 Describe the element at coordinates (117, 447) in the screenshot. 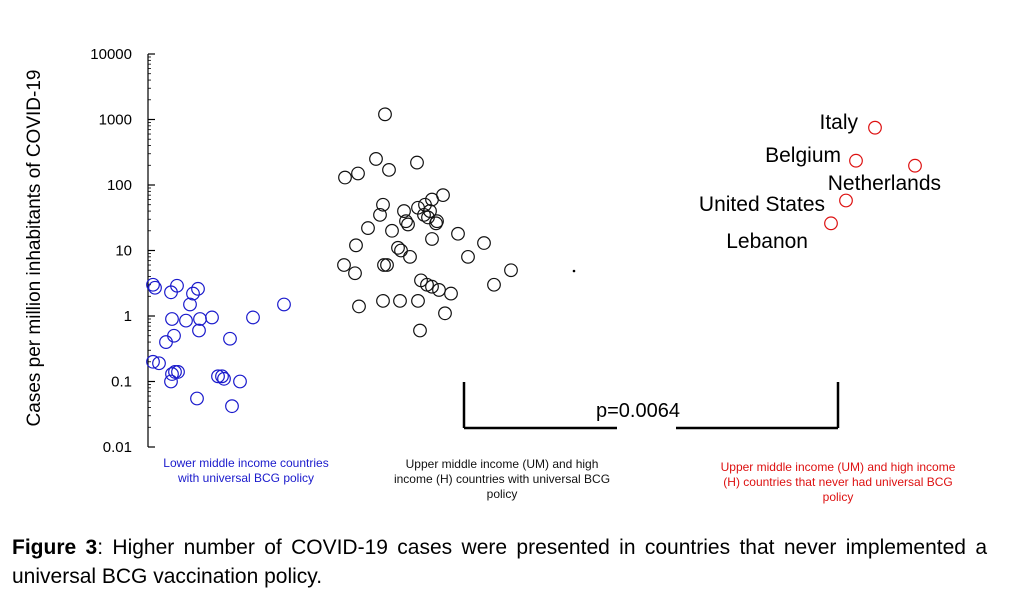

I see `y-tick-label: 0.01` at that location.